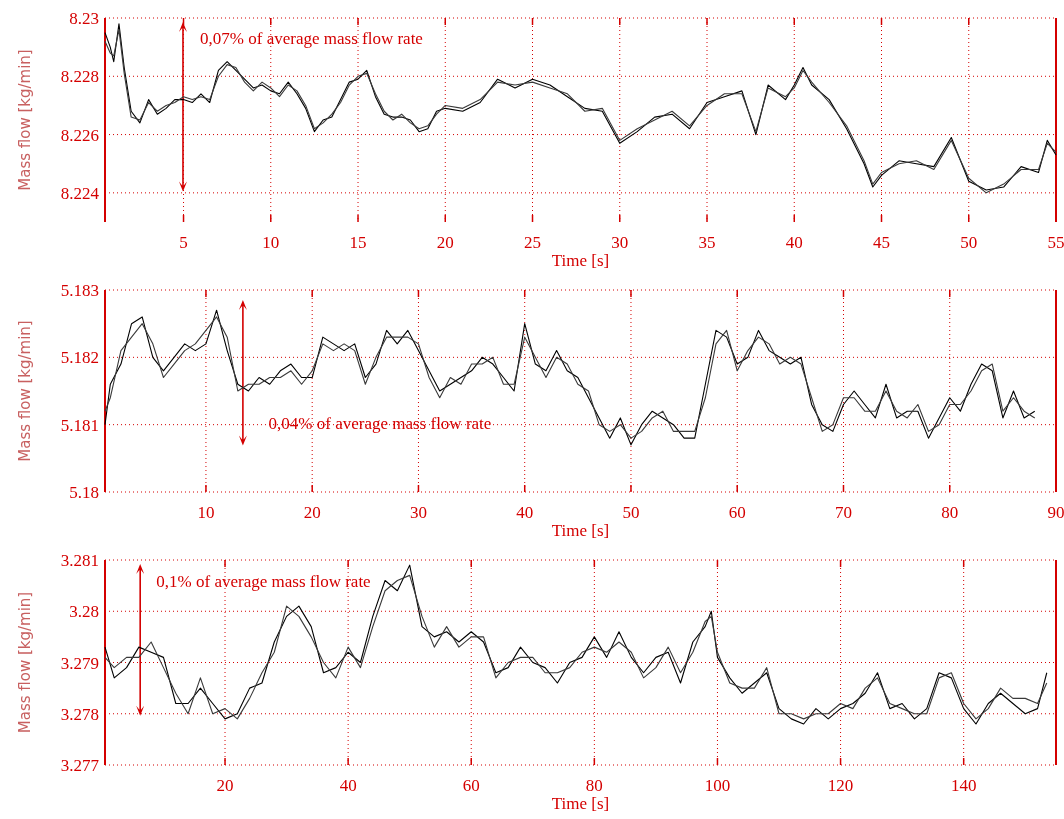  Describe the element at coordinates (1055, 242) in the screenshot. I see `x-tick-label: 55` at that location.